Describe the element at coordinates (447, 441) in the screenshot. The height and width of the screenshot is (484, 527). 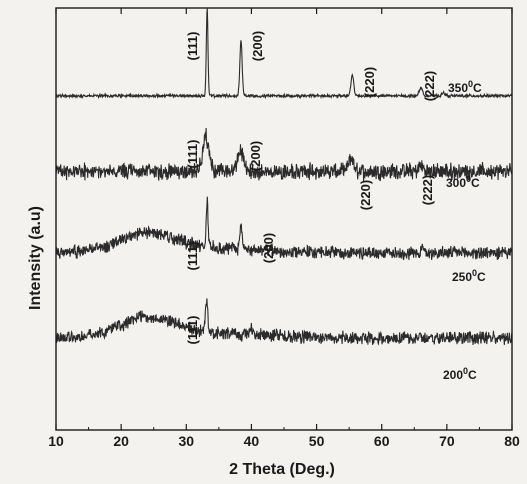
I see `x-tick-label: 70` at that location.